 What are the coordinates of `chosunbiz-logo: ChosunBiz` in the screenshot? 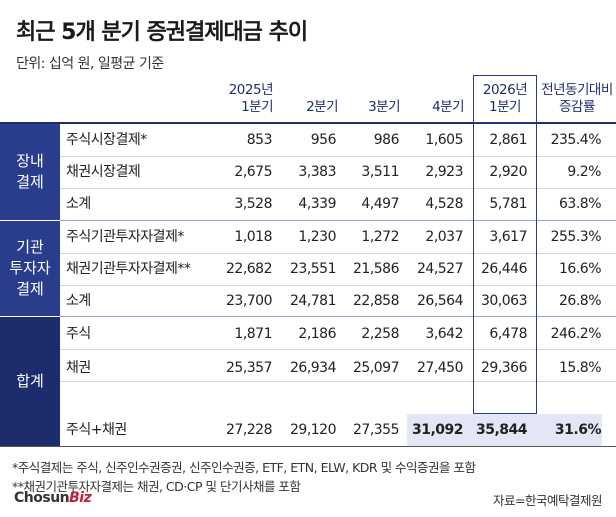 It's located at (53, 498).